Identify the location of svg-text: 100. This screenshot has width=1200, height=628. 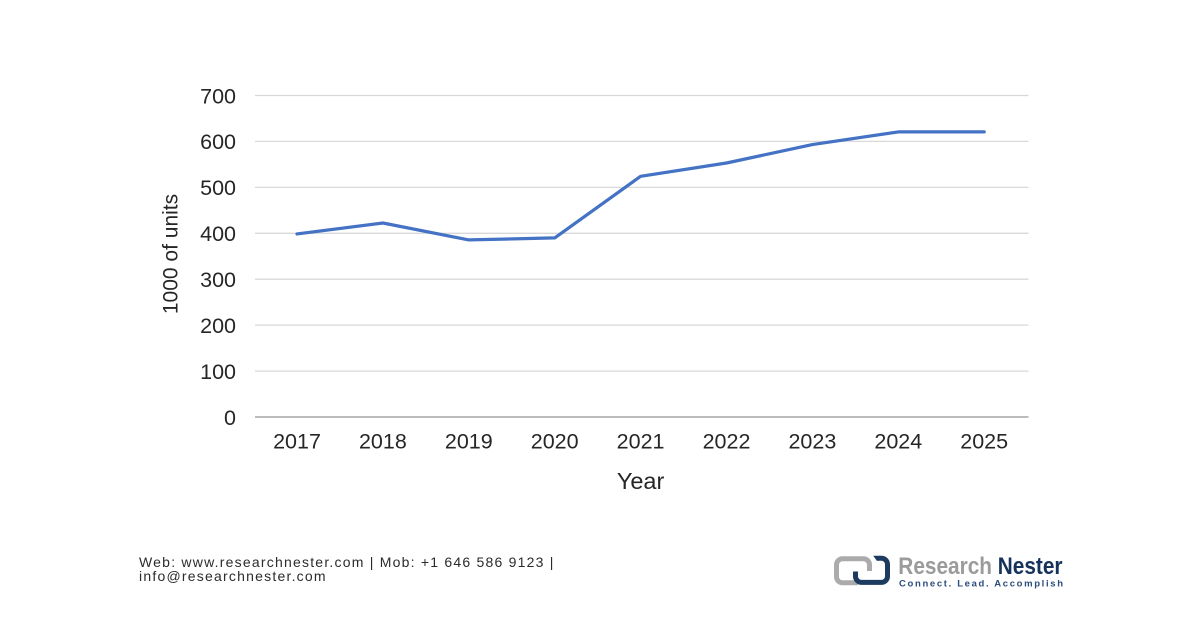
(218, 372).